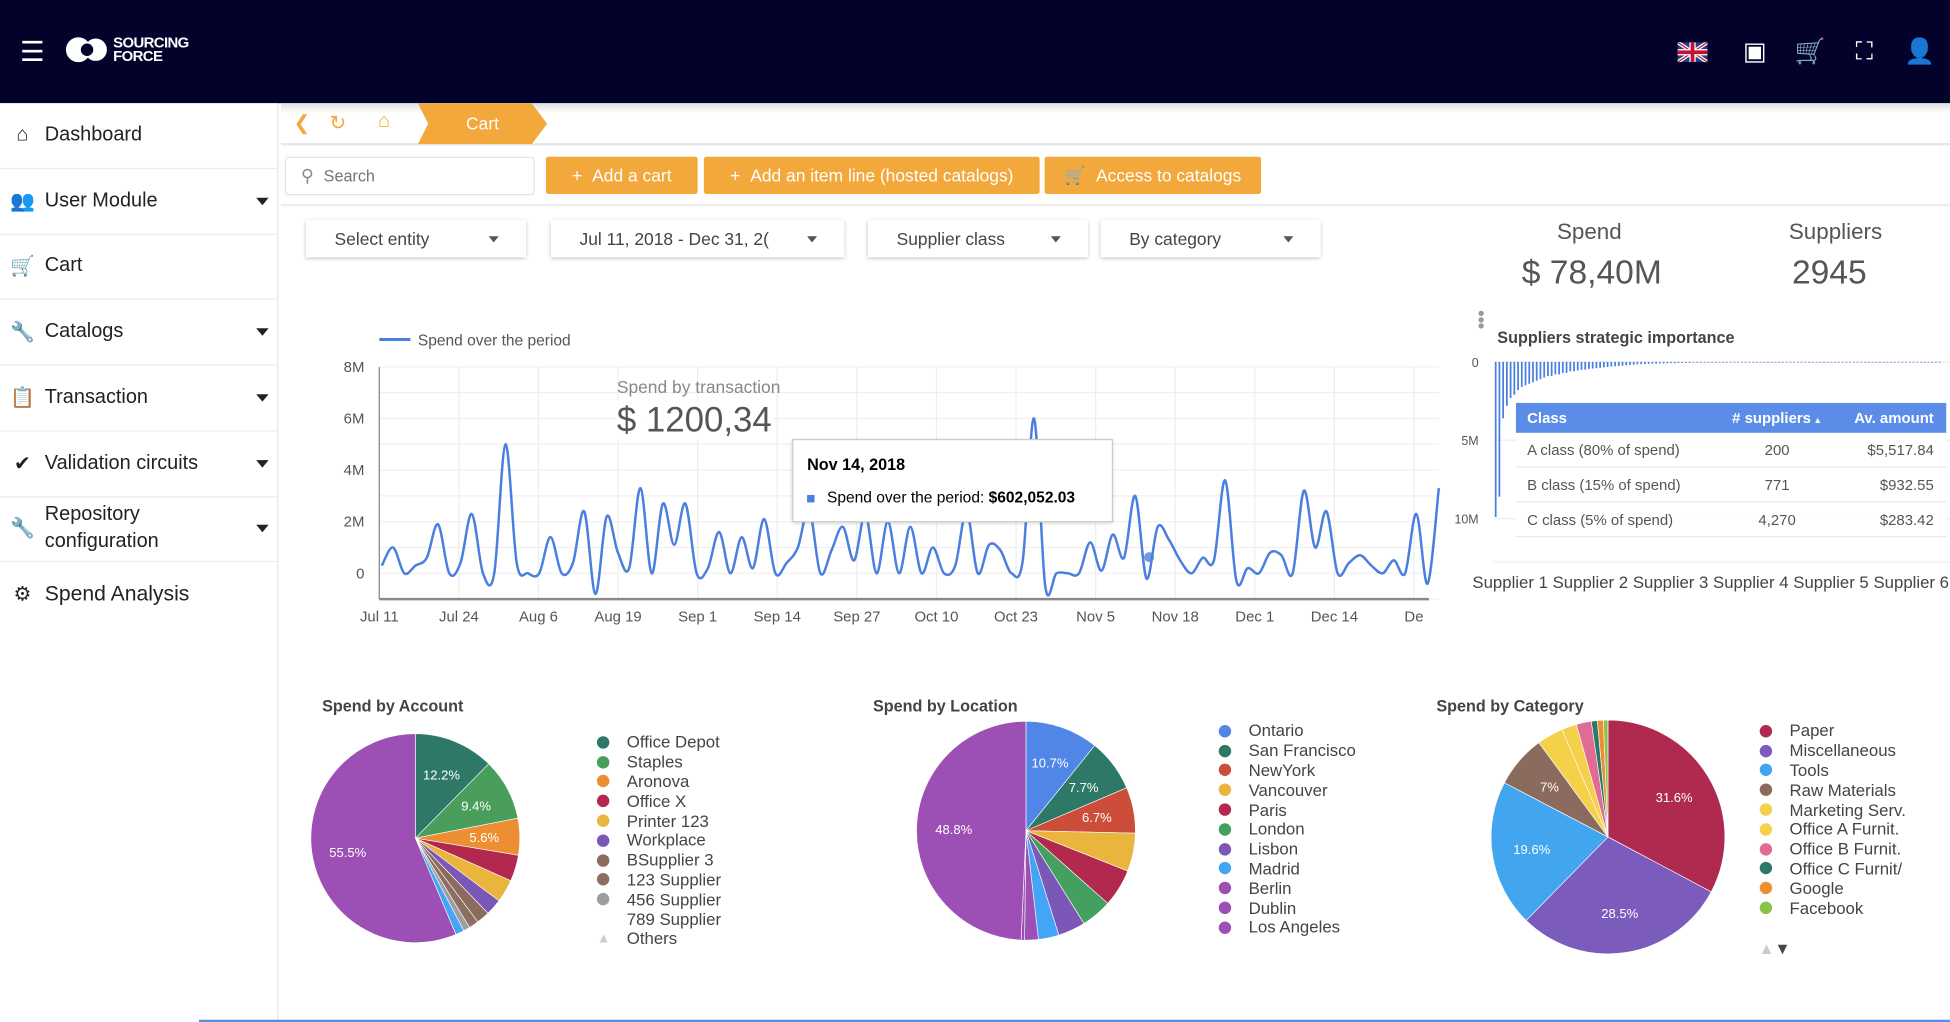 The width and height of the screenshot is (1950, 1022). I want to click on sidebar-item-validation-circuits: ✔ Validation circuits, so click(139, 464).